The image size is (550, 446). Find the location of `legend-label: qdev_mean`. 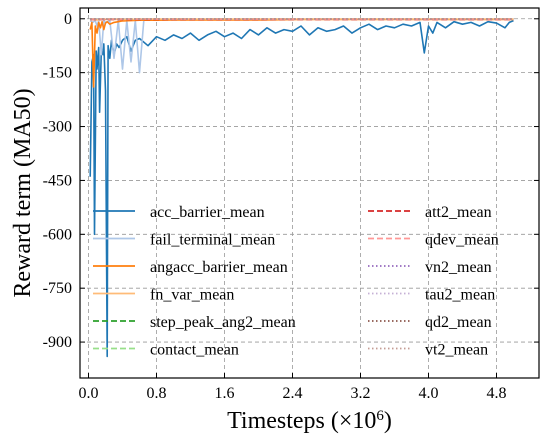

legend-label: qdev_mean is located at coordinates (462, 240).